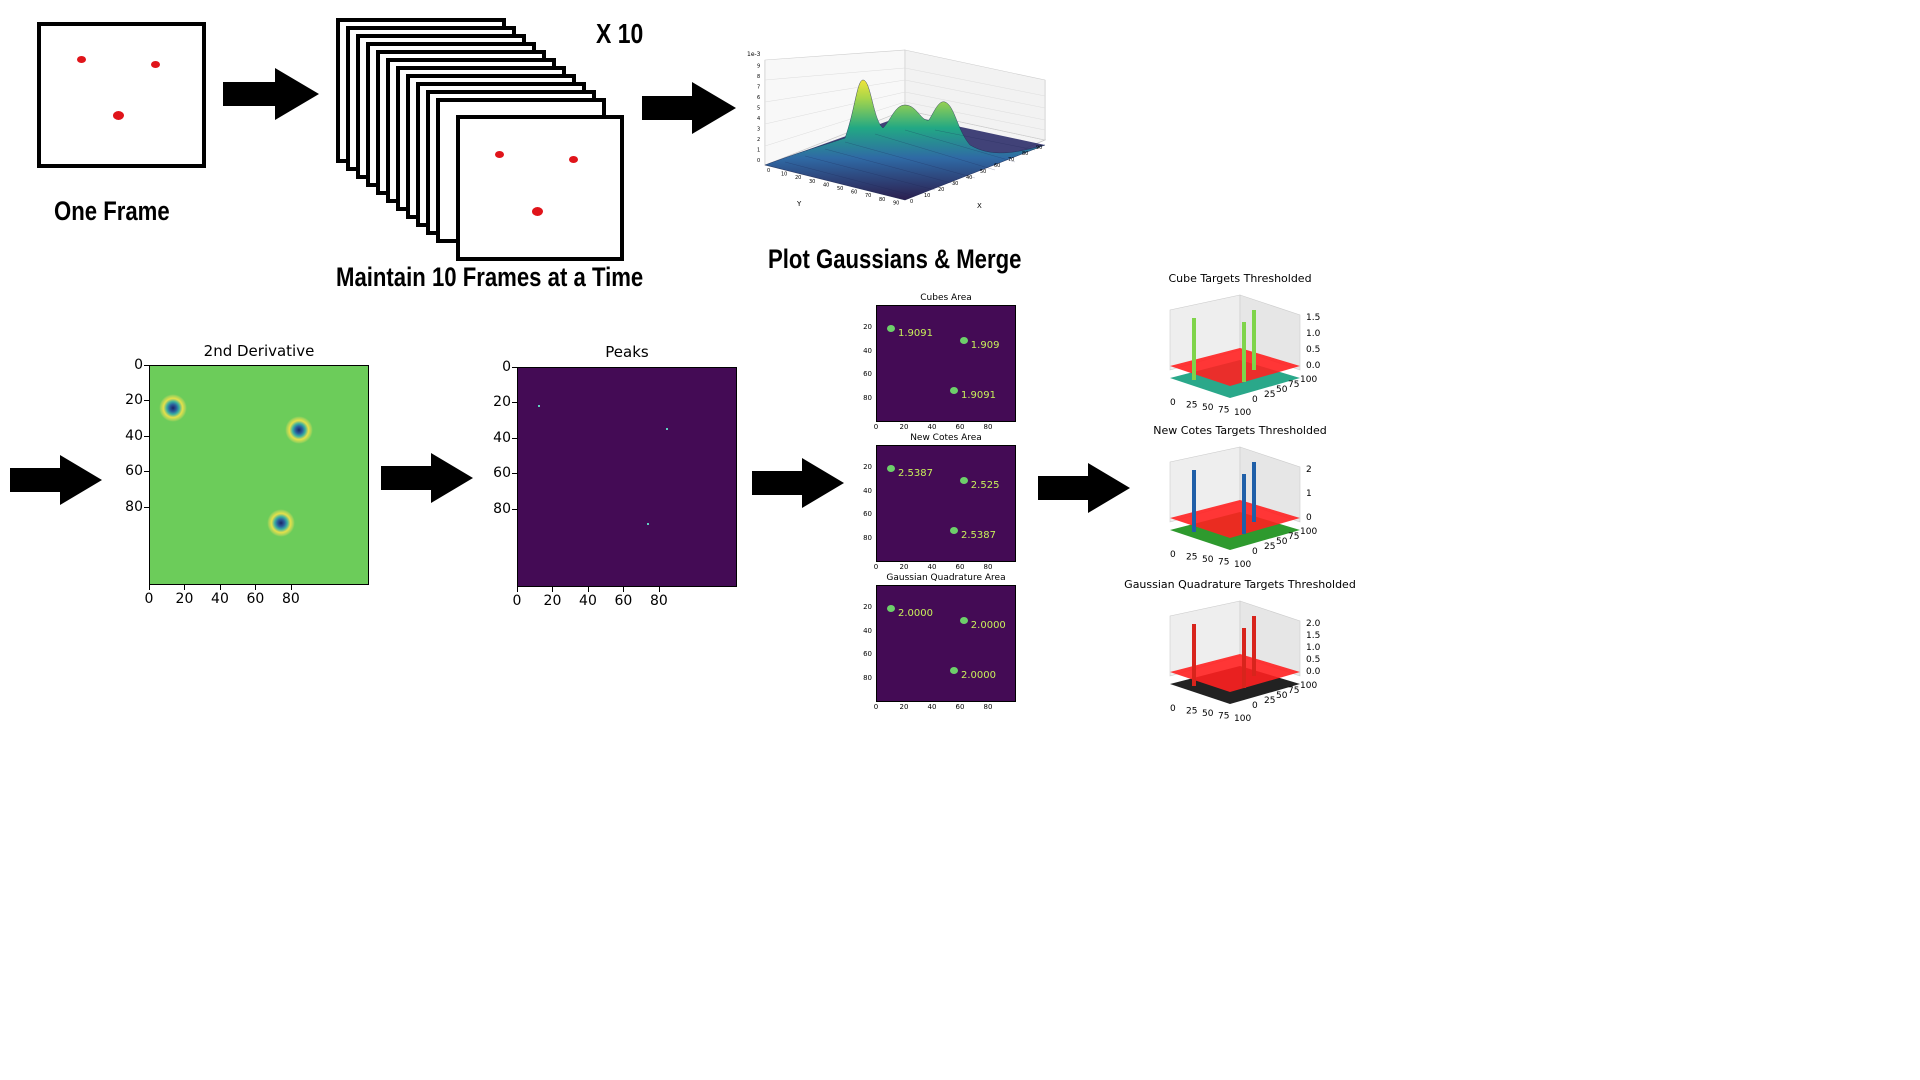  Describe the element at coordinates (1235, 519) in the screenshot. I see `threshold-plane` at that location.